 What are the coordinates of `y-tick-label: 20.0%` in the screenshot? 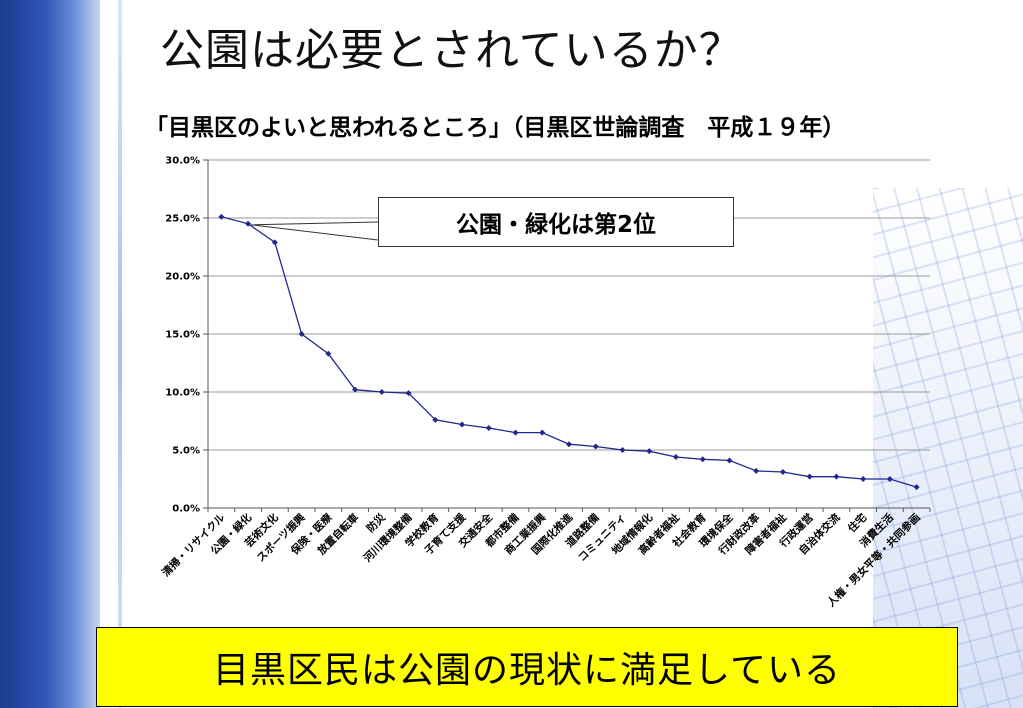 It's located at (182, 277).